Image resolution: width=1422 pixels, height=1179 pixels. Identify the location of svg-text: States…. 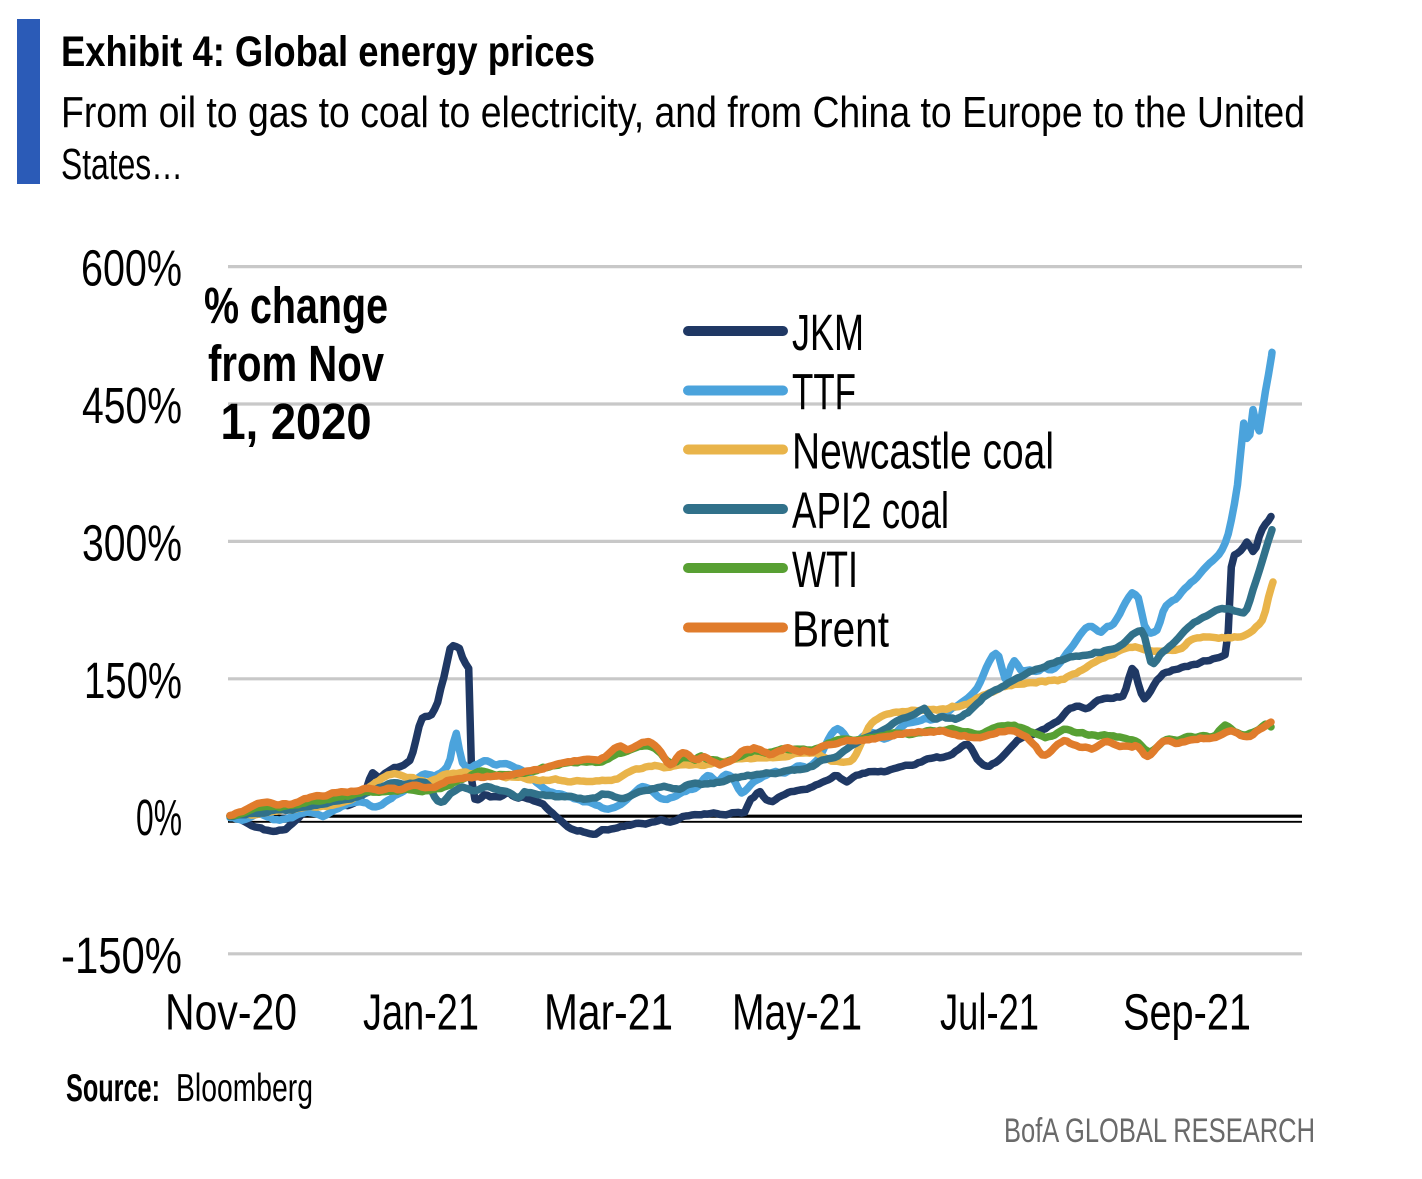
(122, 164).